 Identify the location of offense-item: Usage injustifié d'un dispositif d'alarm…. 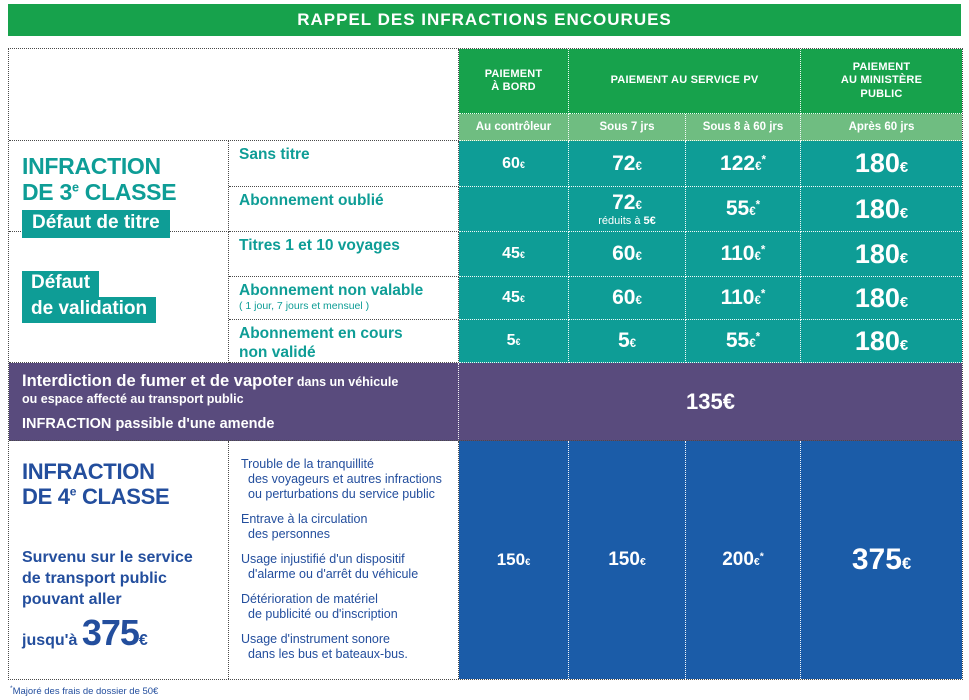
(330, 566).